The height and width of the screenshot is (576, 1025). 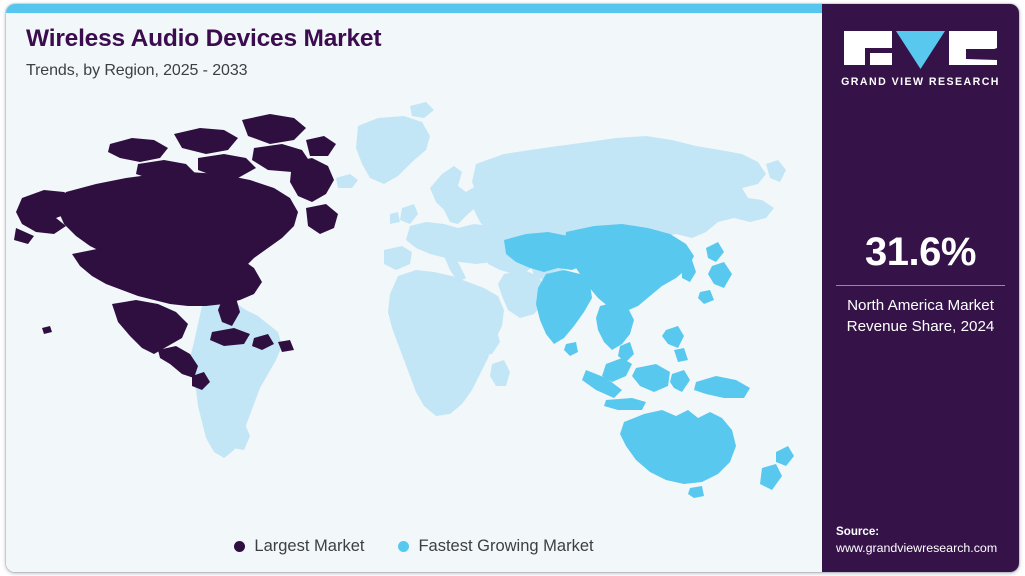 What do you see at coordinates (920, 49) in the screenshot?
I see `gvr-logo-icon` at bounding box center [920, 49].